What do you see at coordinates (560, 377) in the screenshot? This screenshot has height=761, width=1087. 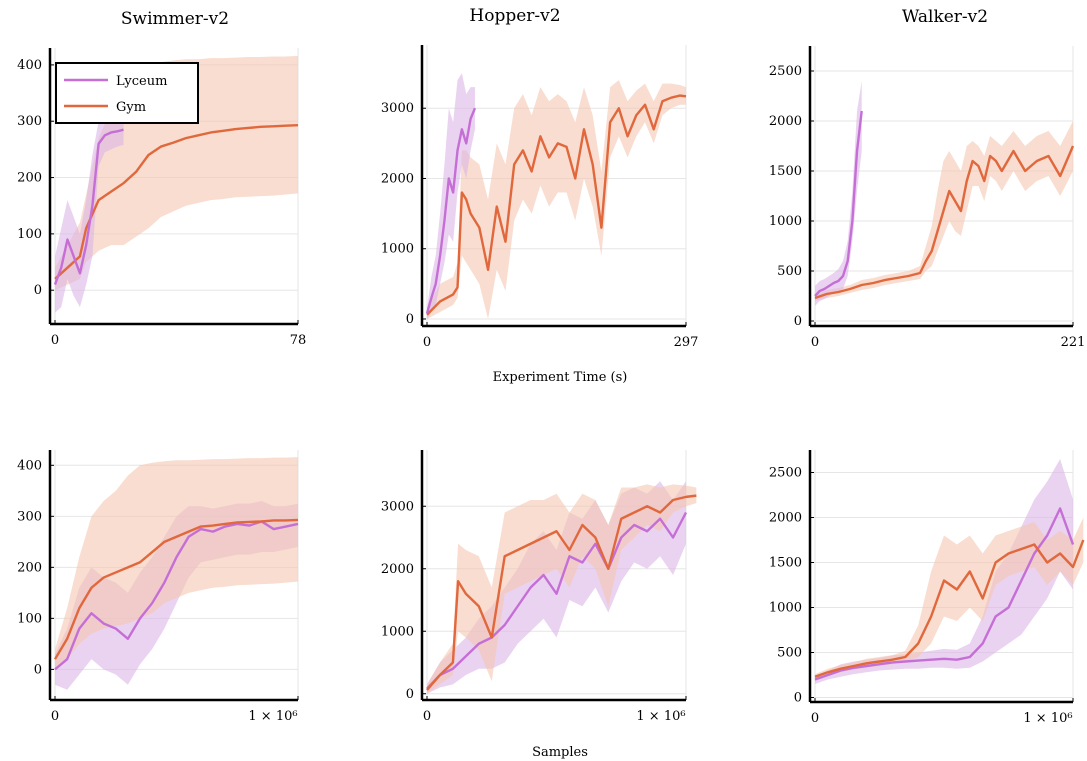 I see `top-row-xlabel: Experiment Time (s)` at bounding box center [560, 377].